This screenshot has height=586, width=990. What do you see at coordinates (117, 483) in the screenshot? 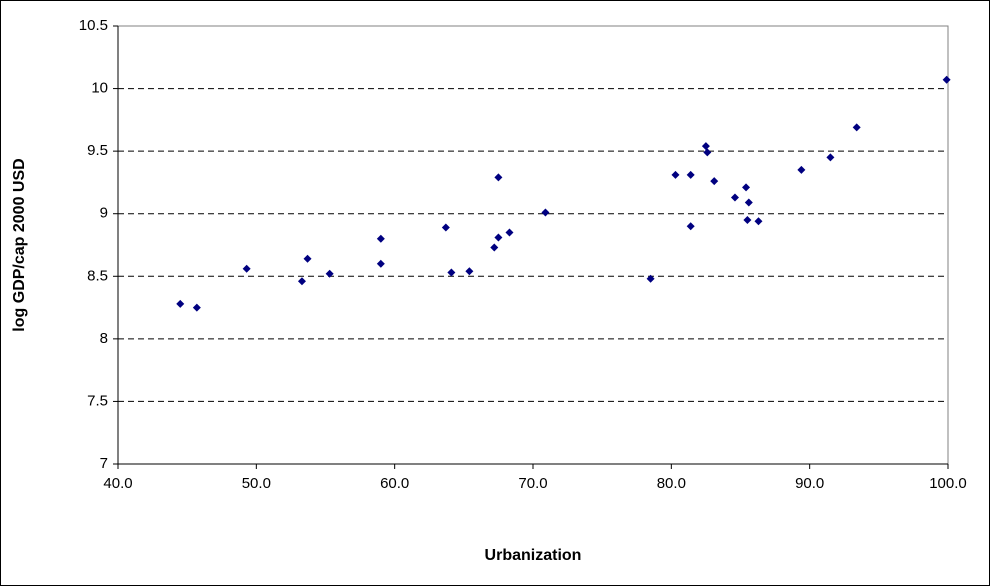
I see `x-tick-label: 40.0` at bounding box center [117, 483].